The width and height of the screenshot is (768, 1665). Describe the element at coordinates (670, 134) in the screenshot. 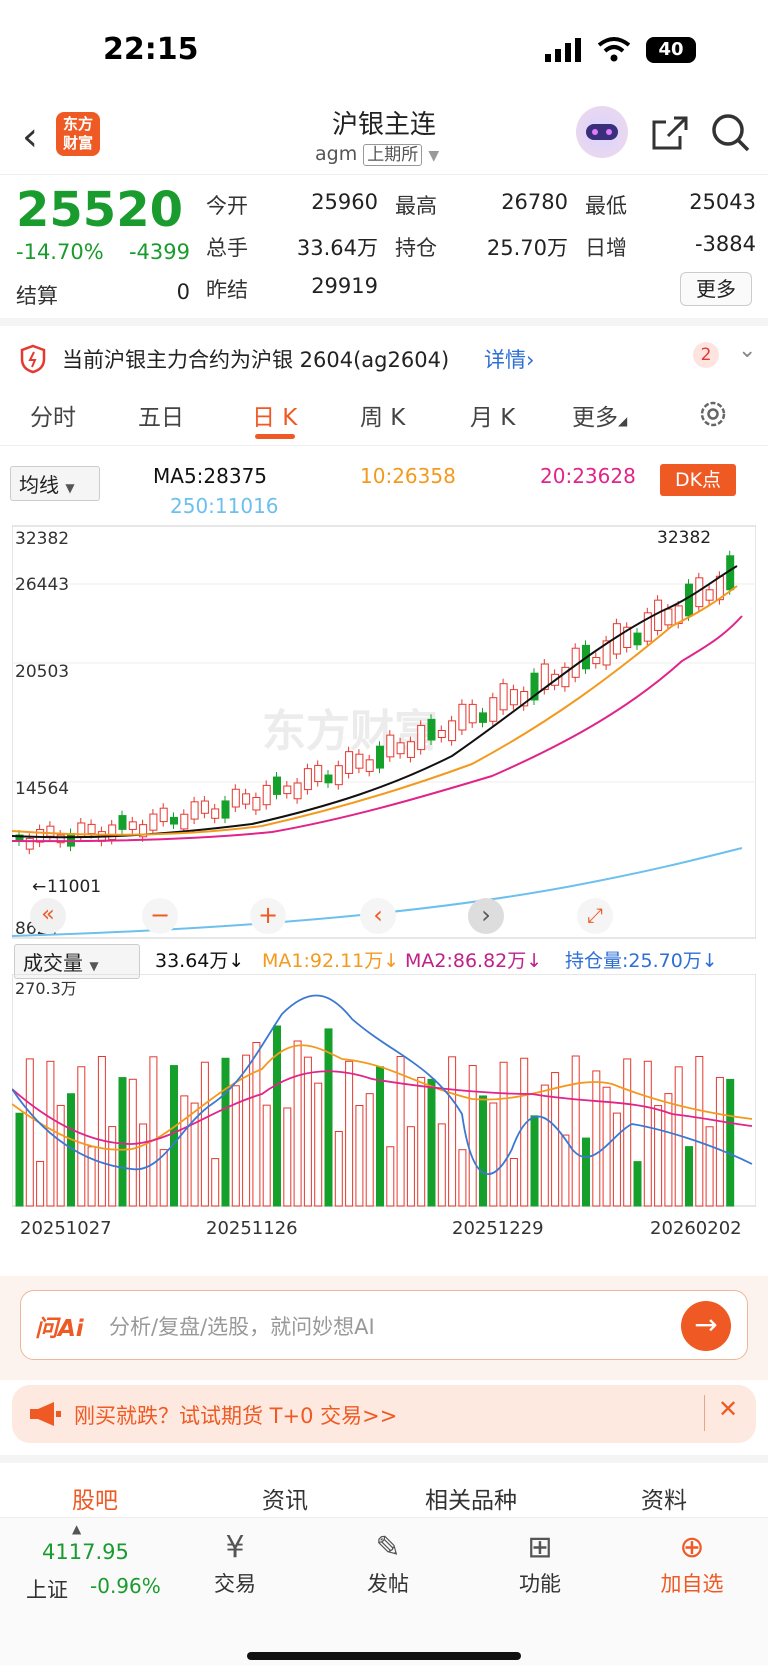

I see `share-icon` at that location.